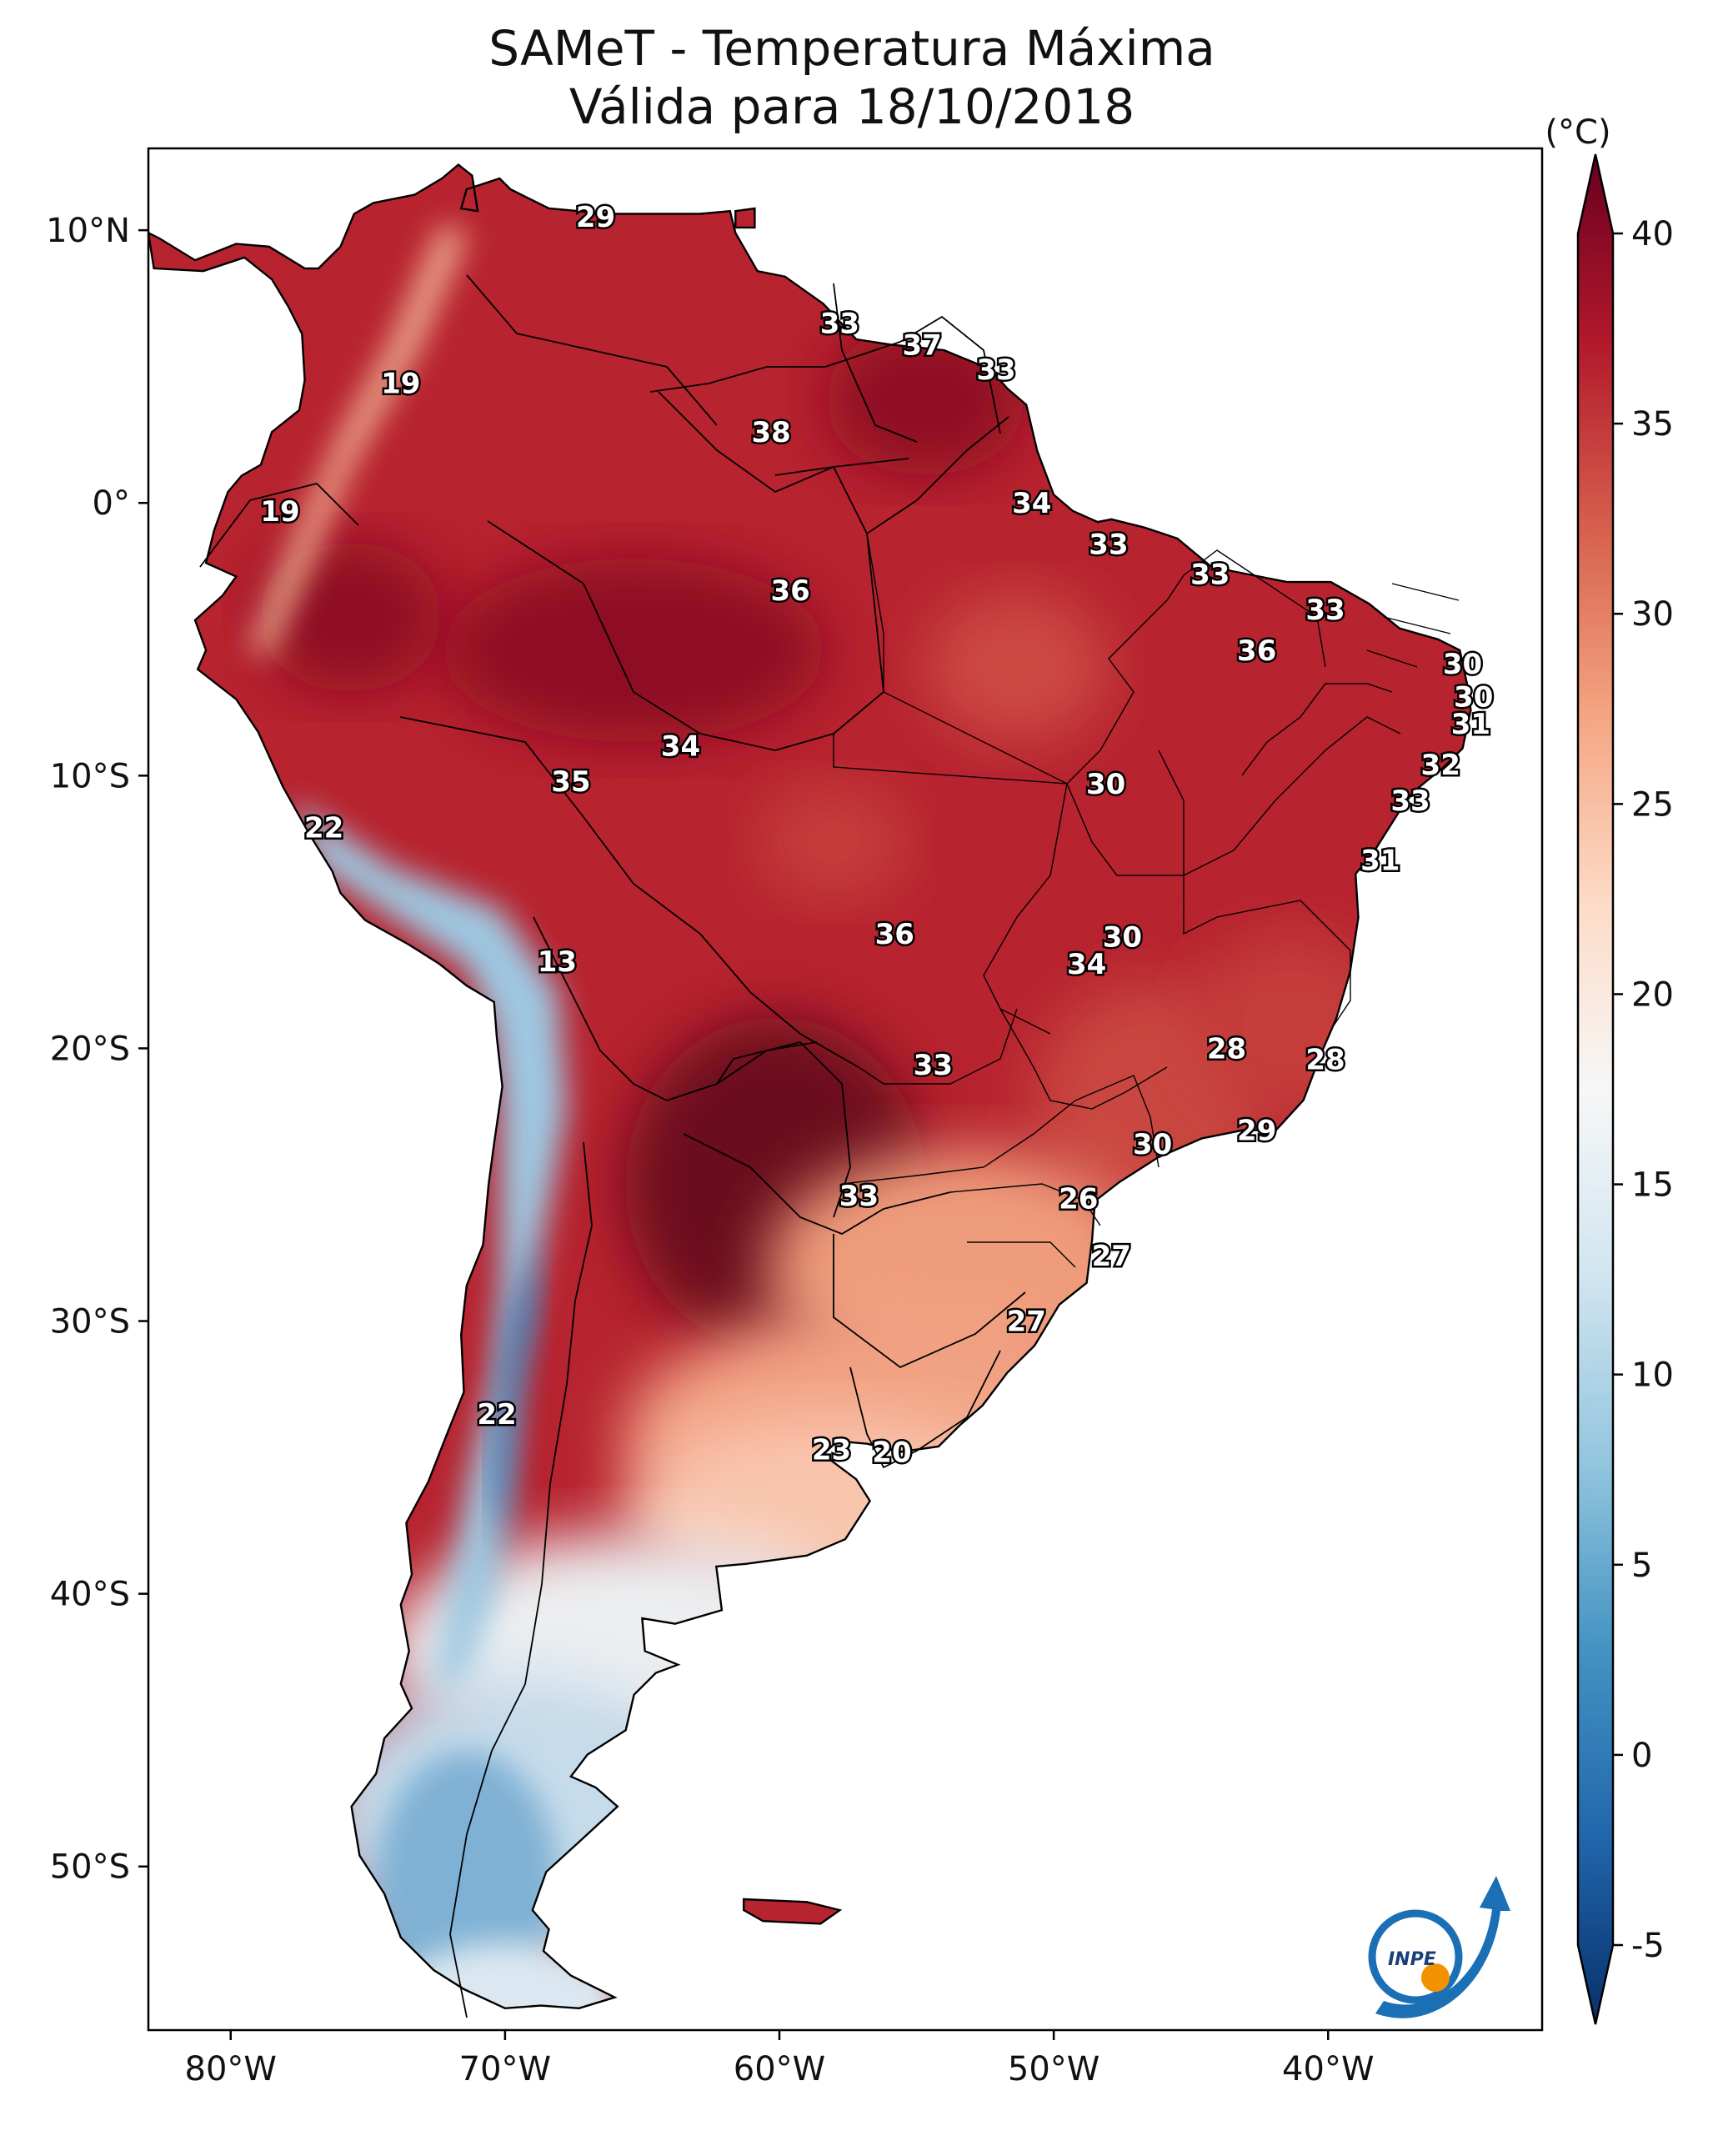 This screenshot has height=2156, width=1723. What do you see at coordinates (1641, 1566) in the screenshot?
I see `colorbar-tick-label: 5` at bounding box center [1641, 1566].